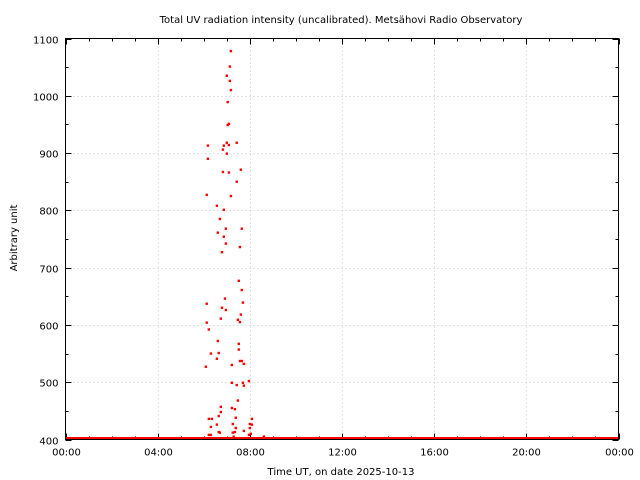 Image resolution: width=640 pixels, height=480 pixels. What do you see at coordinates (341, 472) in the screenshot?
I see `x-axis-label: Time UT, on date 2025-10-13` at bounding box center [341, 472].